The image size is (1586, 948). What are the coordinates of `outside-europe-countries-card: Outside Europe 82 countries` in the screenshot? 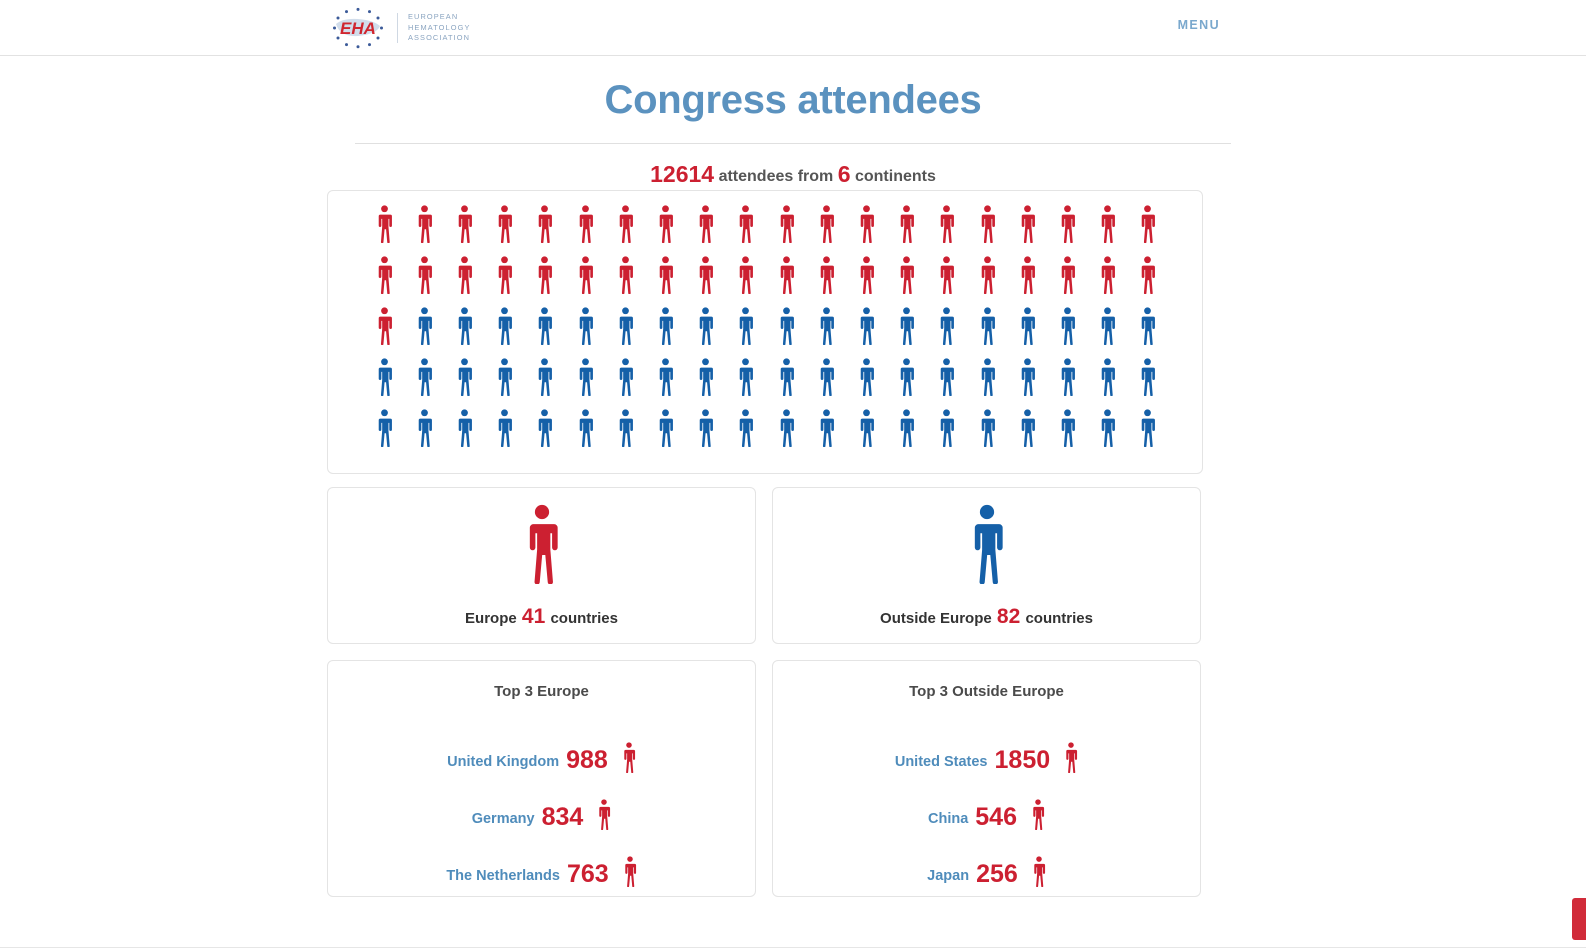 It's located at (986, 565).